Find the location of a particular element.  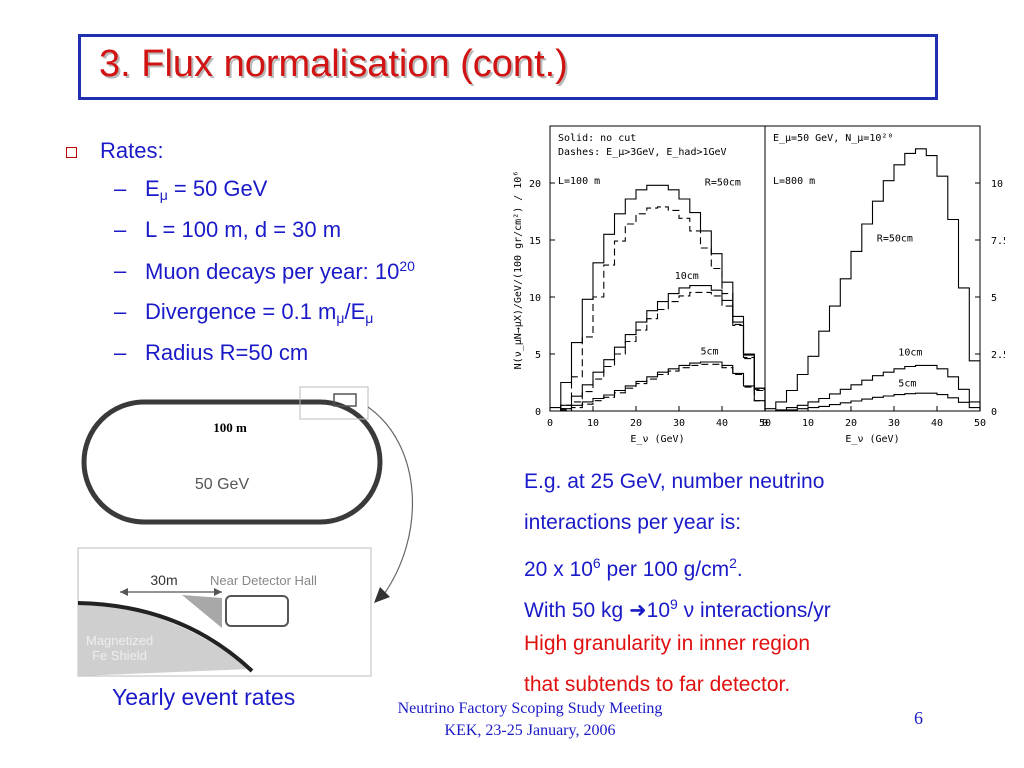

interactions-base: 10 is located at coordinates (658, 610).